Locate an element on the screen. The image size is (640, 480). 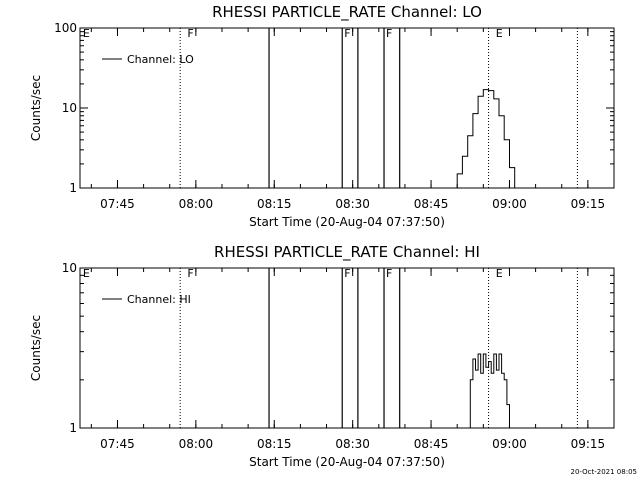
y-tick-label: 100 is located at coordinates (65, 28).